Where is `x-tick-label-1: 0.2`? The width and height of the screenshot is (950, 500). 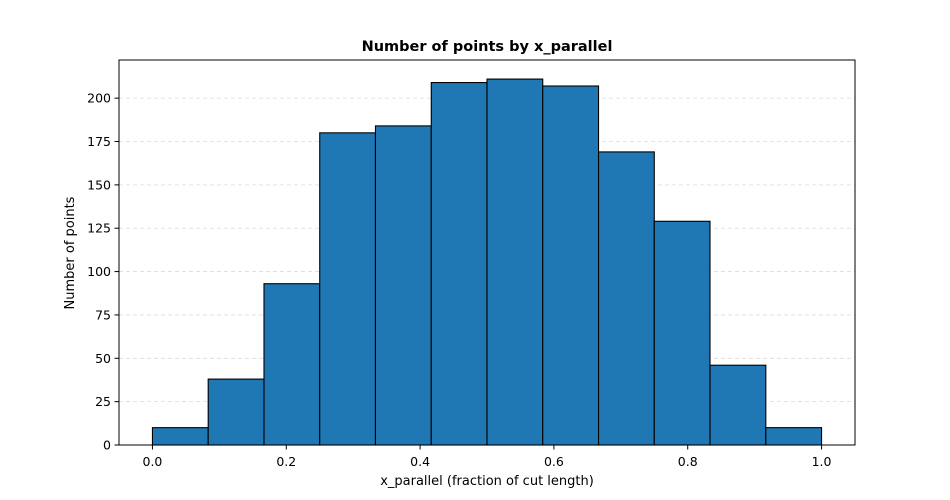 x-tick-label-1: 0.2 is located at coordinates (286, 461).